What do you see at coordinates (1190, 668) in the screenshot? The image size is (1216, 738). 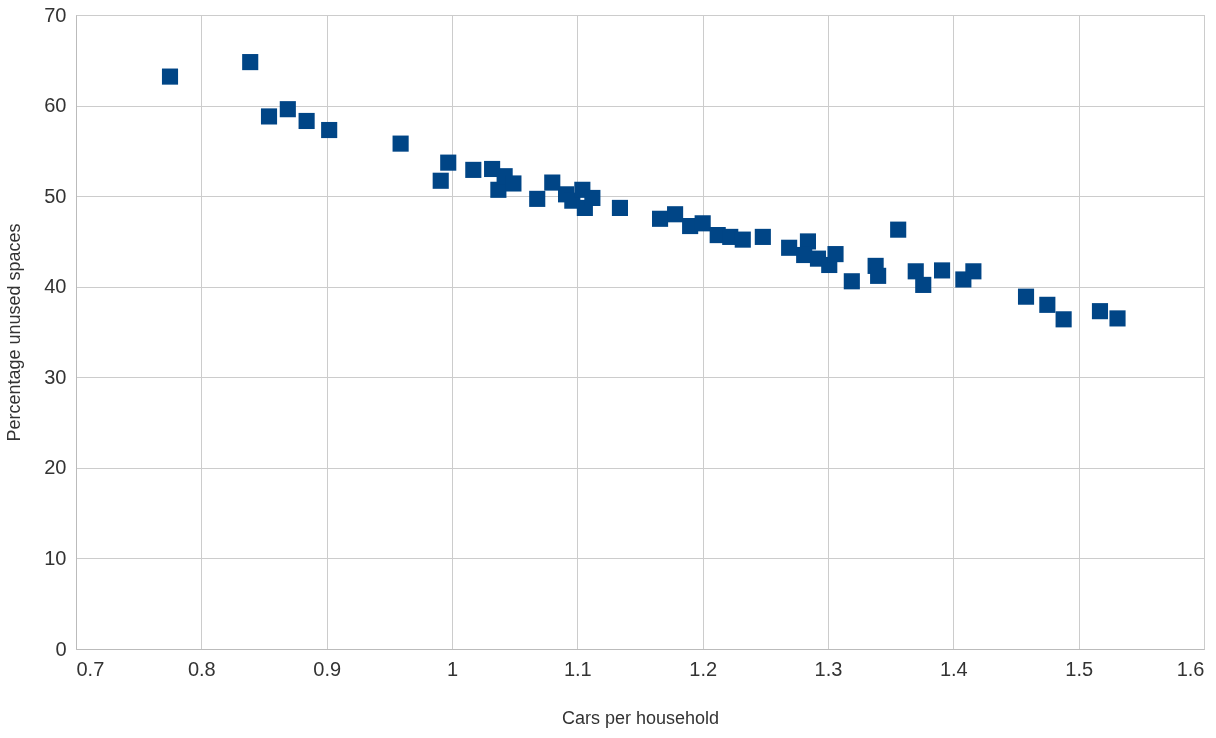 I see `x-tick-label: 1.6` at bounding box center [1190, 668].